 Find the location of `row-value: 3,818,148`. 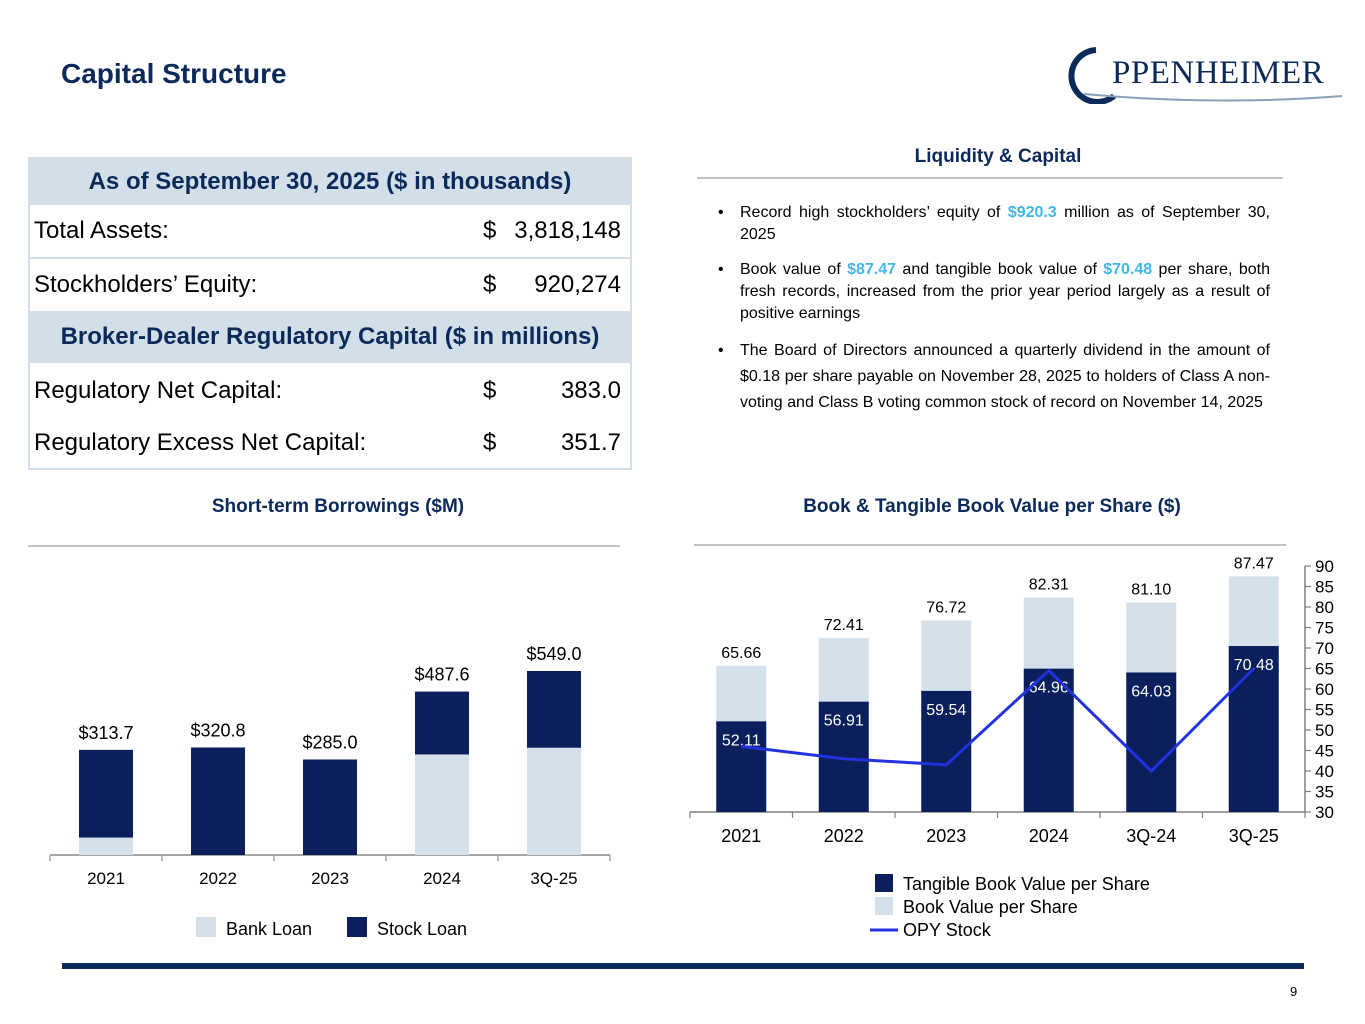

row-value: 3,818,148 is located at coordinates (567, 230).